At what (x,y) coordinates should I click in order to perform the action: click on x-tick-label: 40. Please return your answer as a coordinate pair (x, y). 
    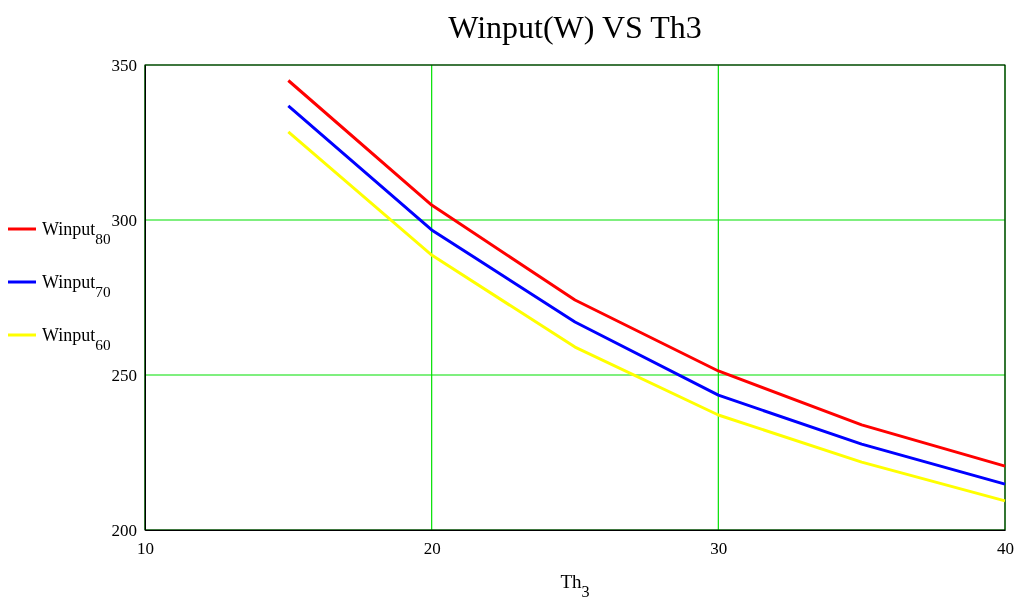
    Looking at the image, I should click on (1005, 549).